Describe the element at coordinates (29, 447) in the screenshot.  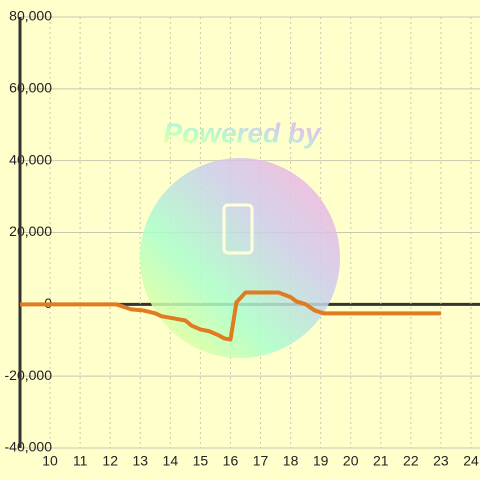
I see `y-tick-label: -40,000` at that location.